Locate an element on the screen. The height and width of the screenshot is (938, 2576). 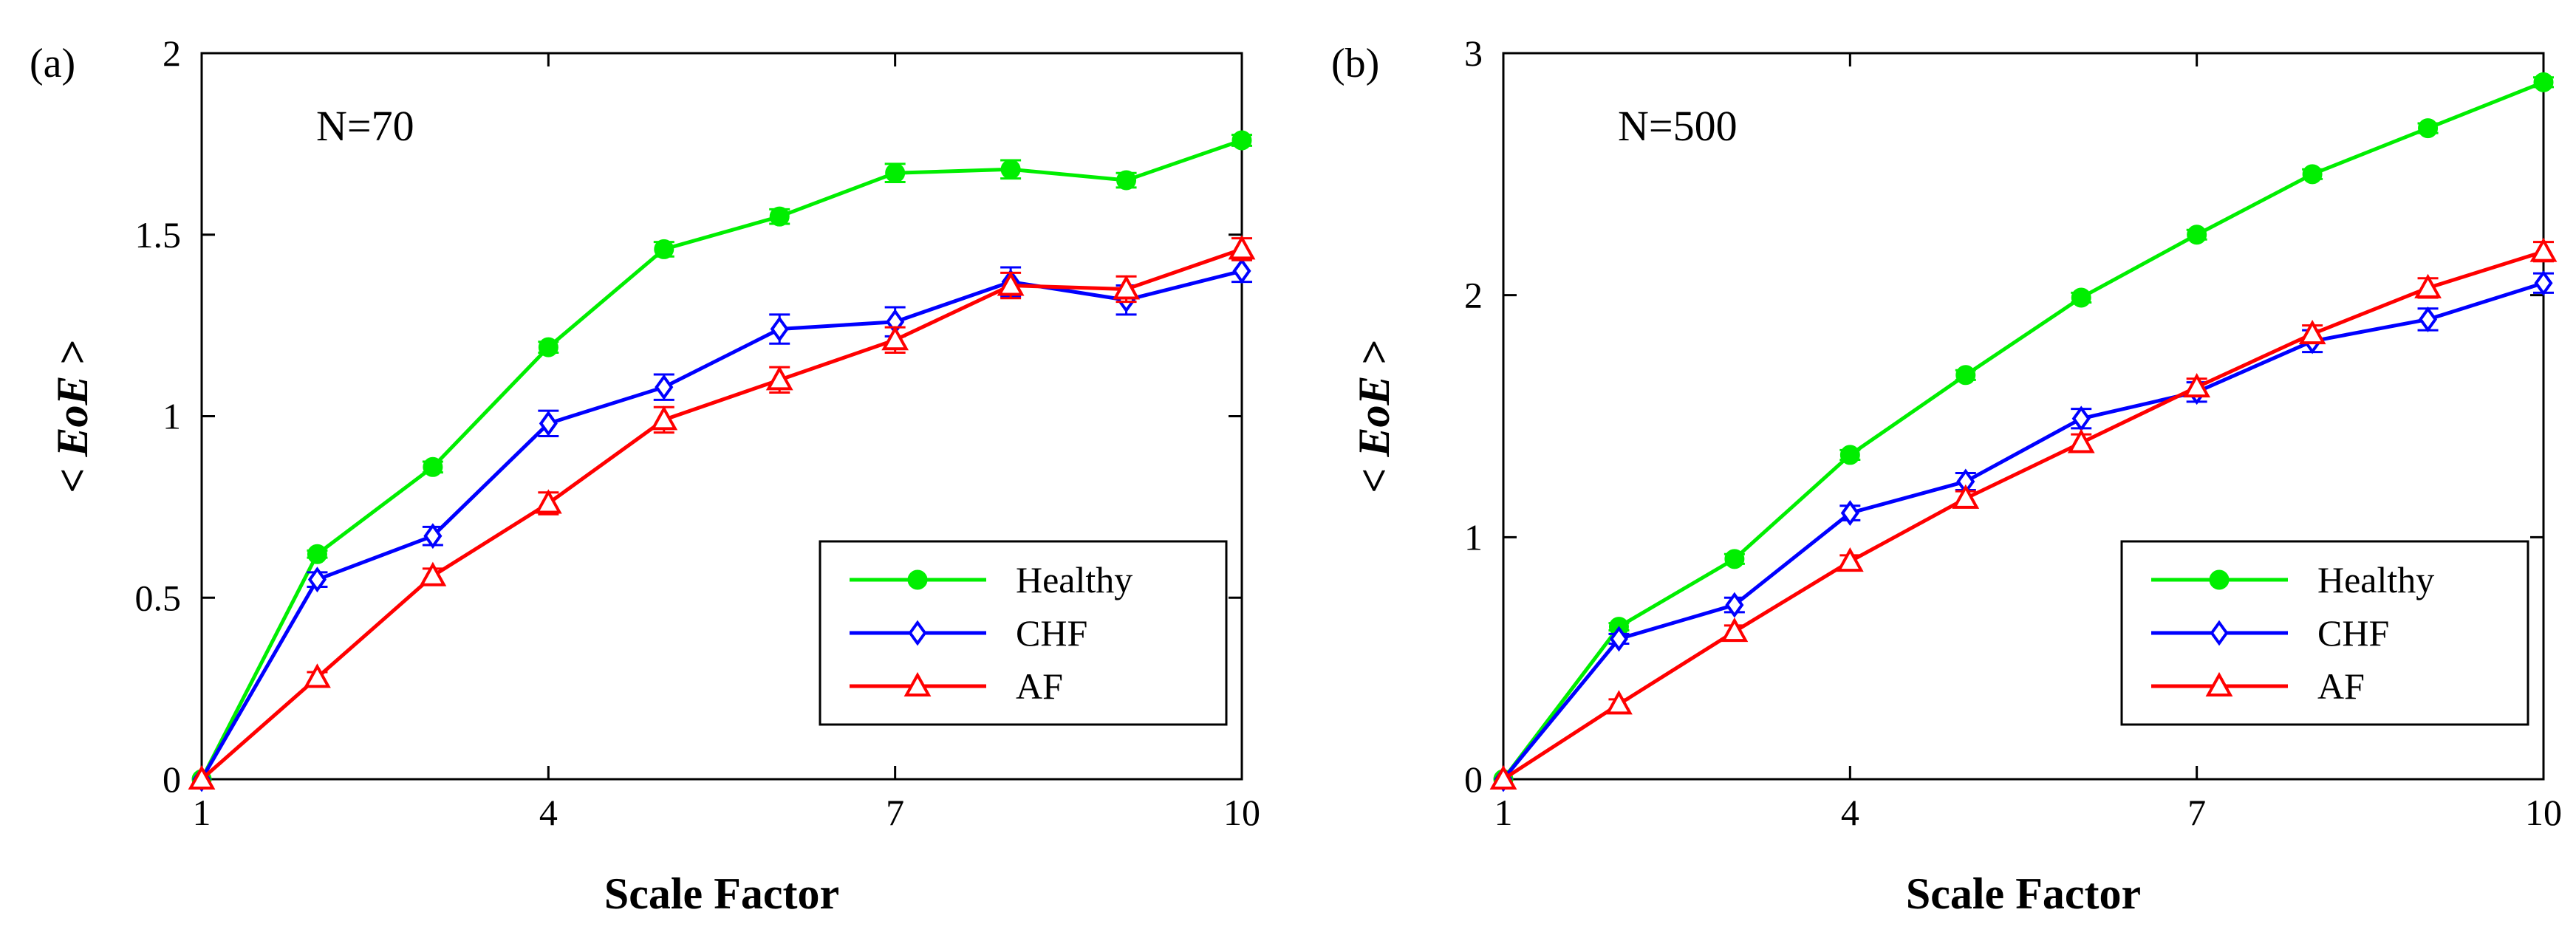
x-tick-label: 1 is located at coordinates (1503, 813).